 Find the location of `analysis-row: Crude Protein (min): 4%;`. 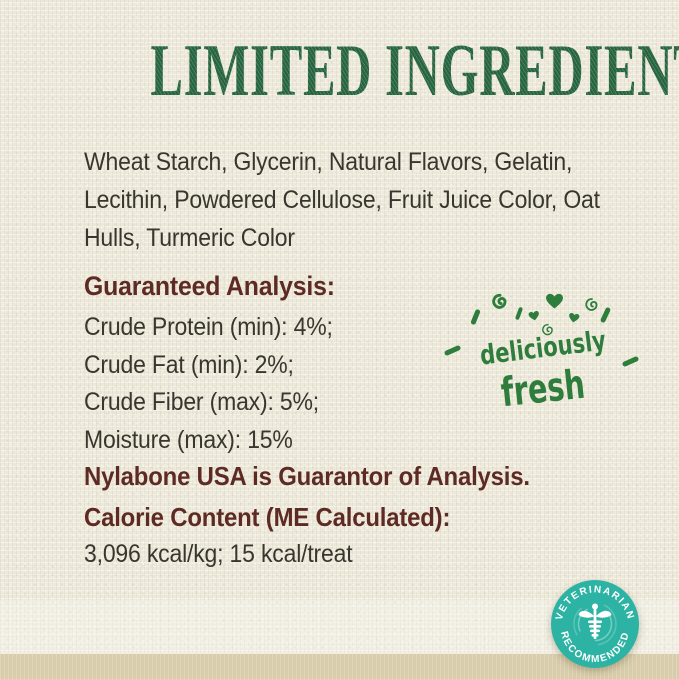

analysis-row: Crude Protein (min): 4%; is located at coordinates (208, 327).